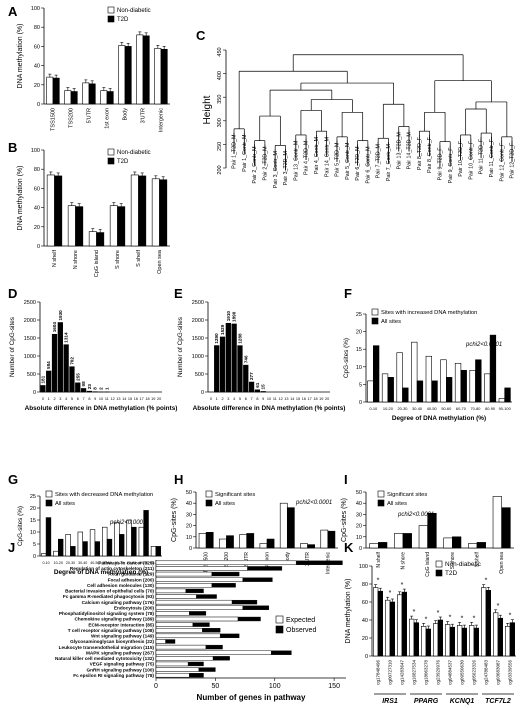  Describe the element at coordinates (359, 538) in the screenshot. I see `panel-i-y-tick-label: 10` at that location.